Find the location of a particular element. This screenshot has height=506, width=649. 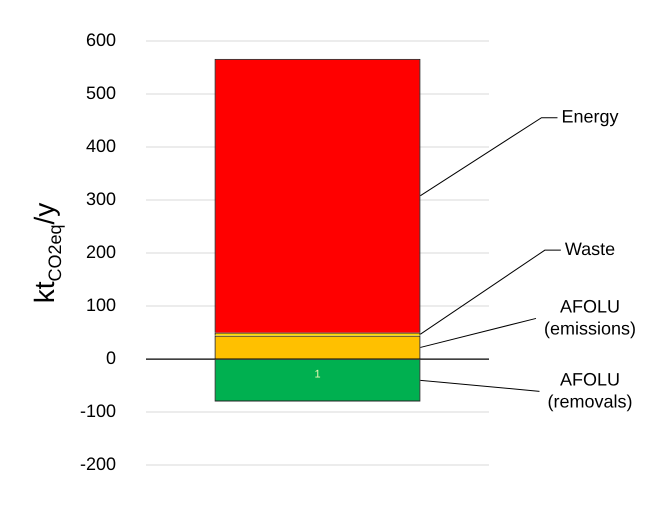

y-tick-label: -200 is located at coordinates (98, 464).